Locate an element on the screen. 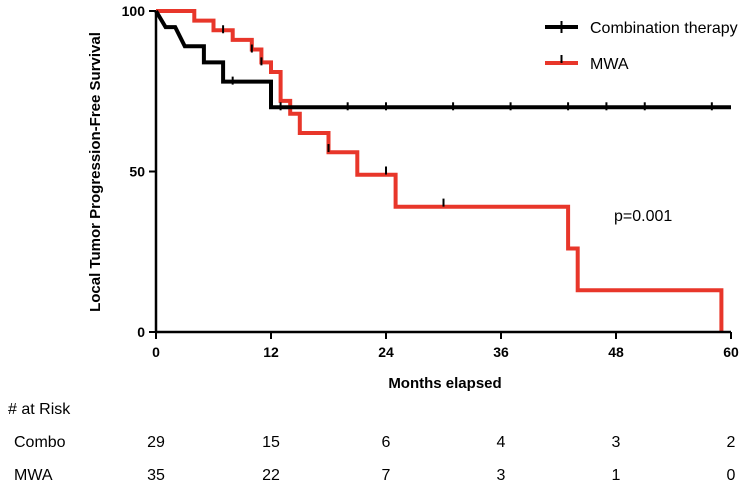 This screenshot has height=490, width=750. p-value-annotation: p=0.001 is located at coordinates (643, 216).